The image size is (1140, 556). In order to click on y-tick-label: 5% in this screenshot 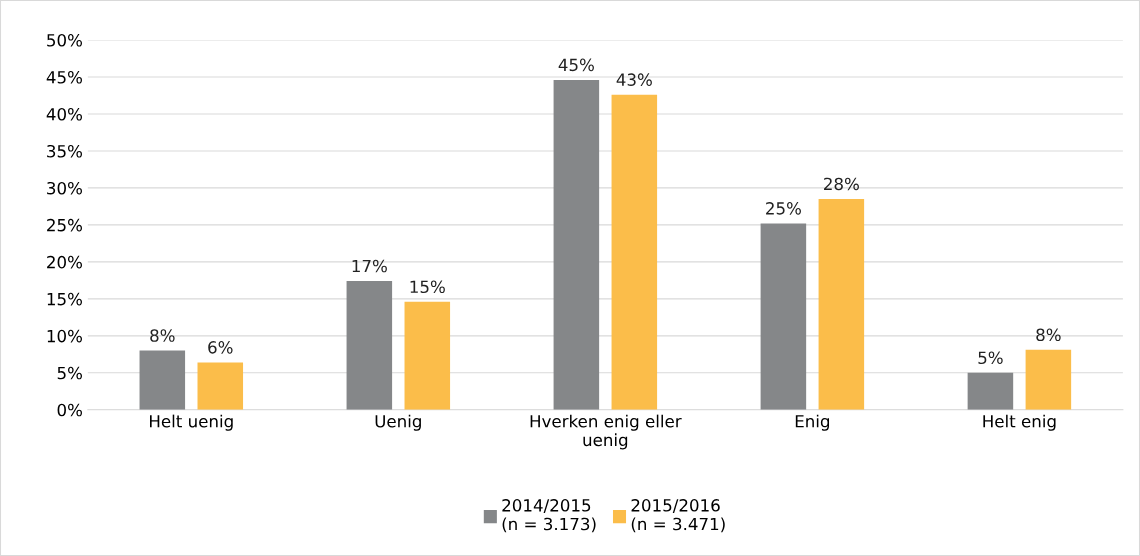, I will do `click(69, 373)`.